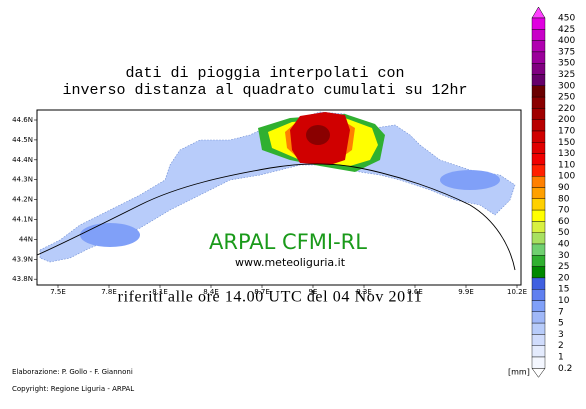  I want to click on colorbar-label: 40, so click(564, 245).